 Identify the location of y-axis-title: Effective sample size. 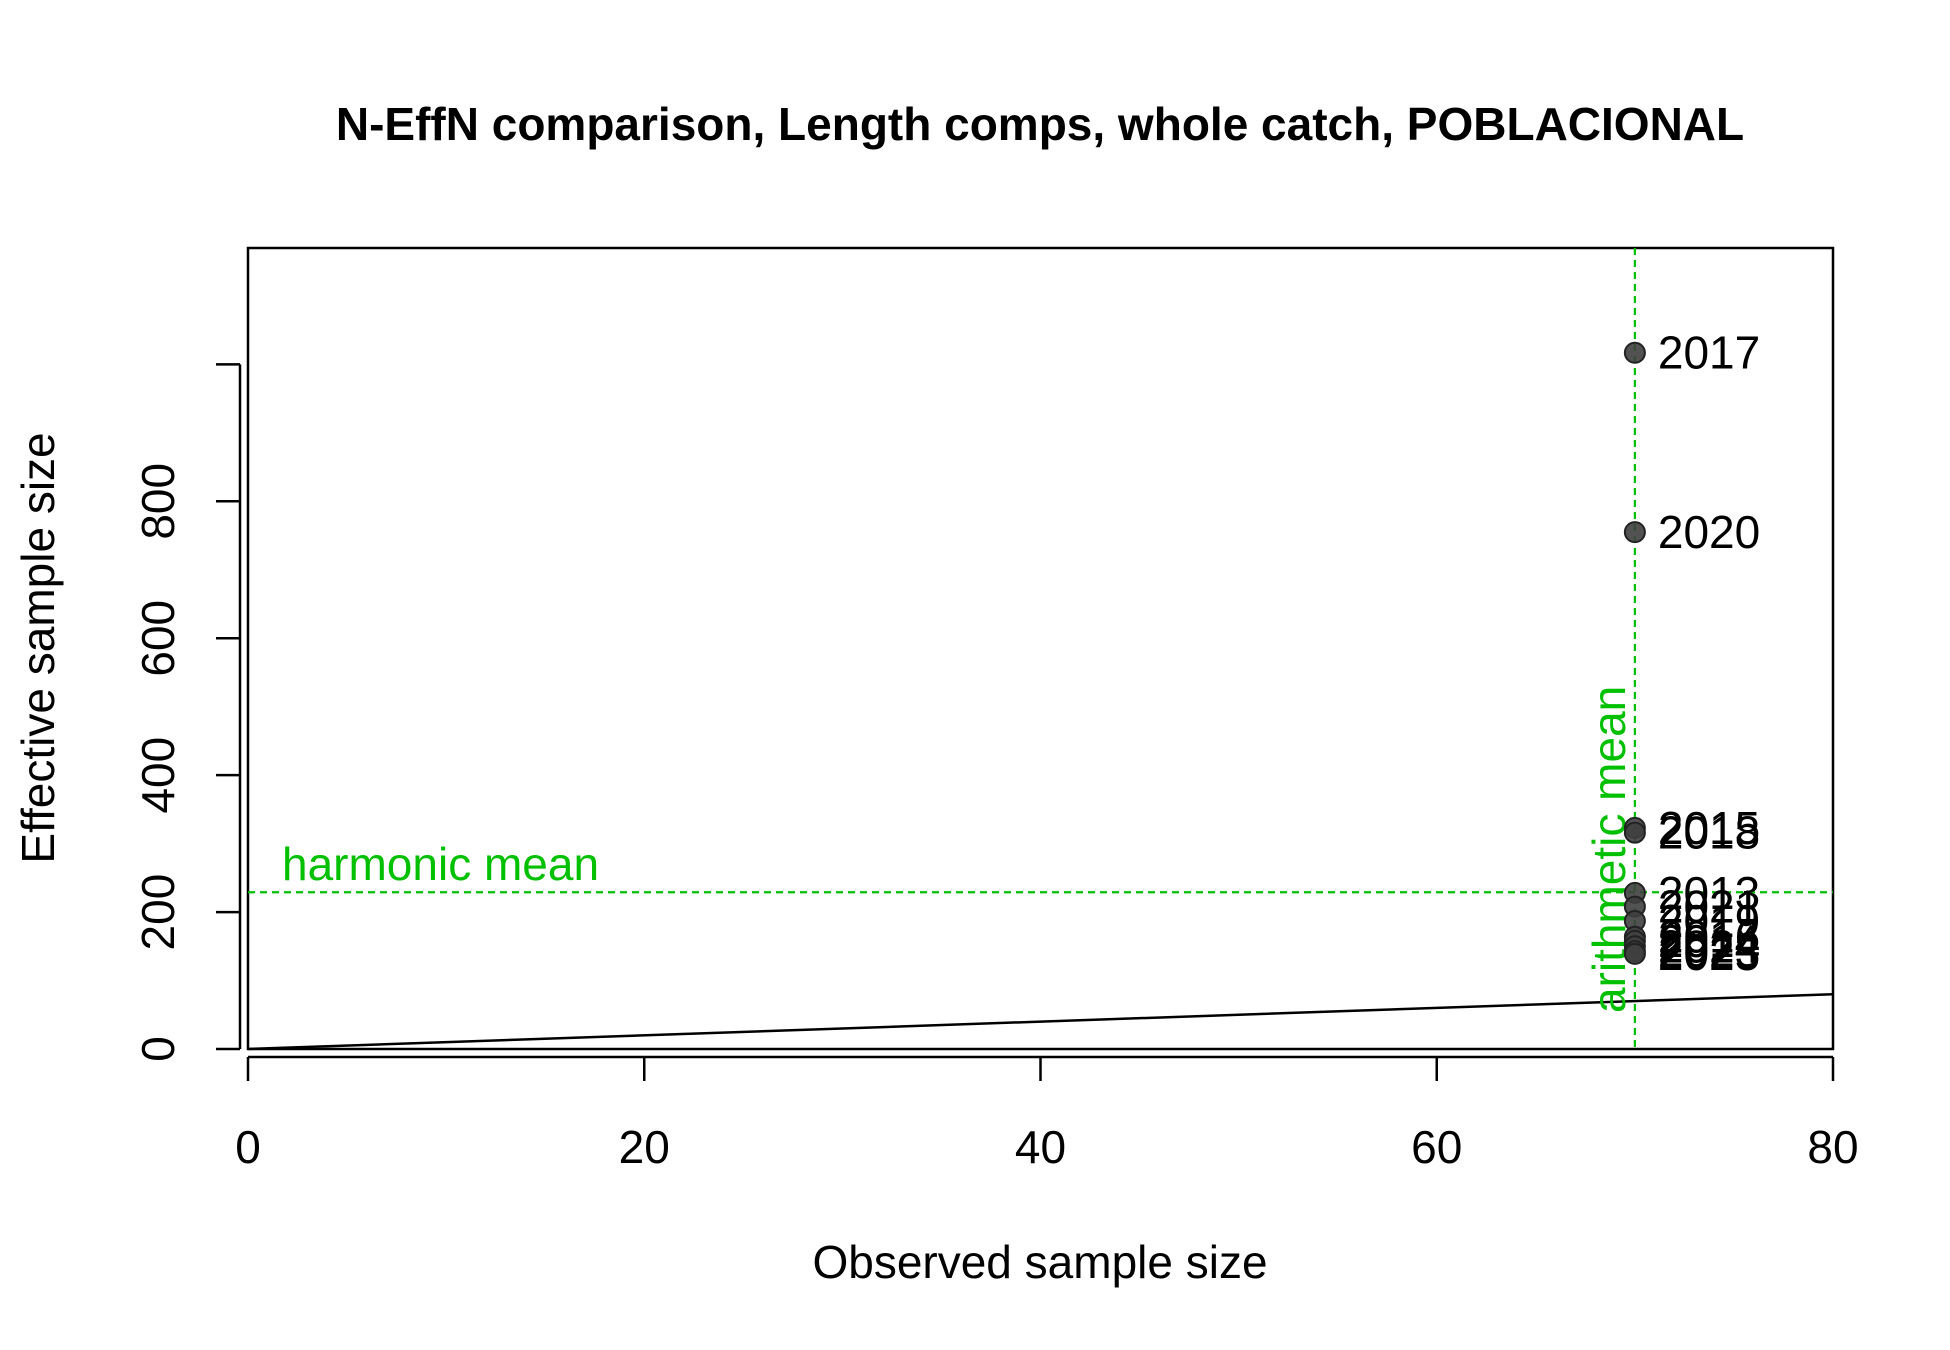
(38, 647).